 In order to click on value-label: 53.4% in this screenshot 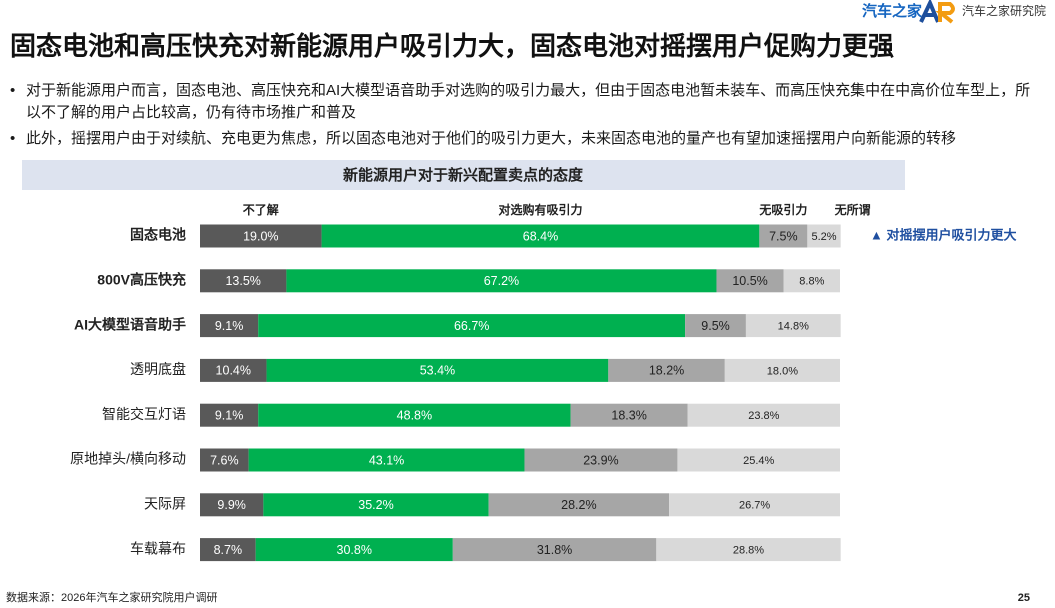, I will do `click(437, 371)`.